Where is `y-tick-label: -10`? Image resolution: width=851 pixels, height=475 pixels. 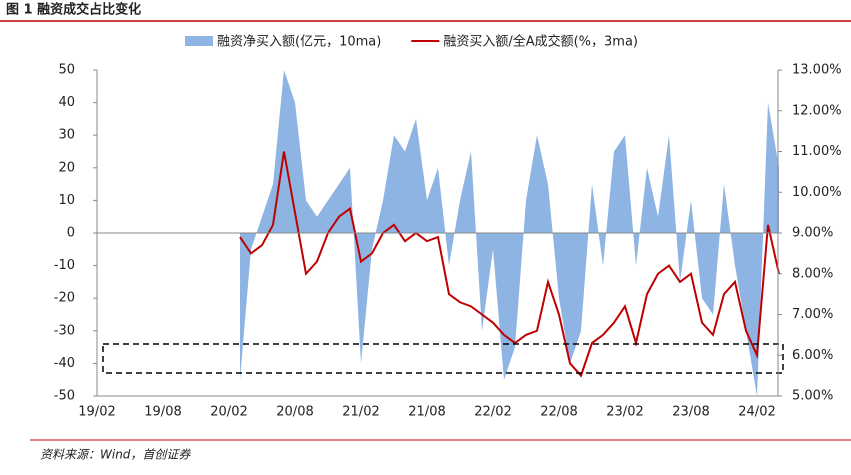 y-tick-label: -10 is located at coordinates (64, 265).